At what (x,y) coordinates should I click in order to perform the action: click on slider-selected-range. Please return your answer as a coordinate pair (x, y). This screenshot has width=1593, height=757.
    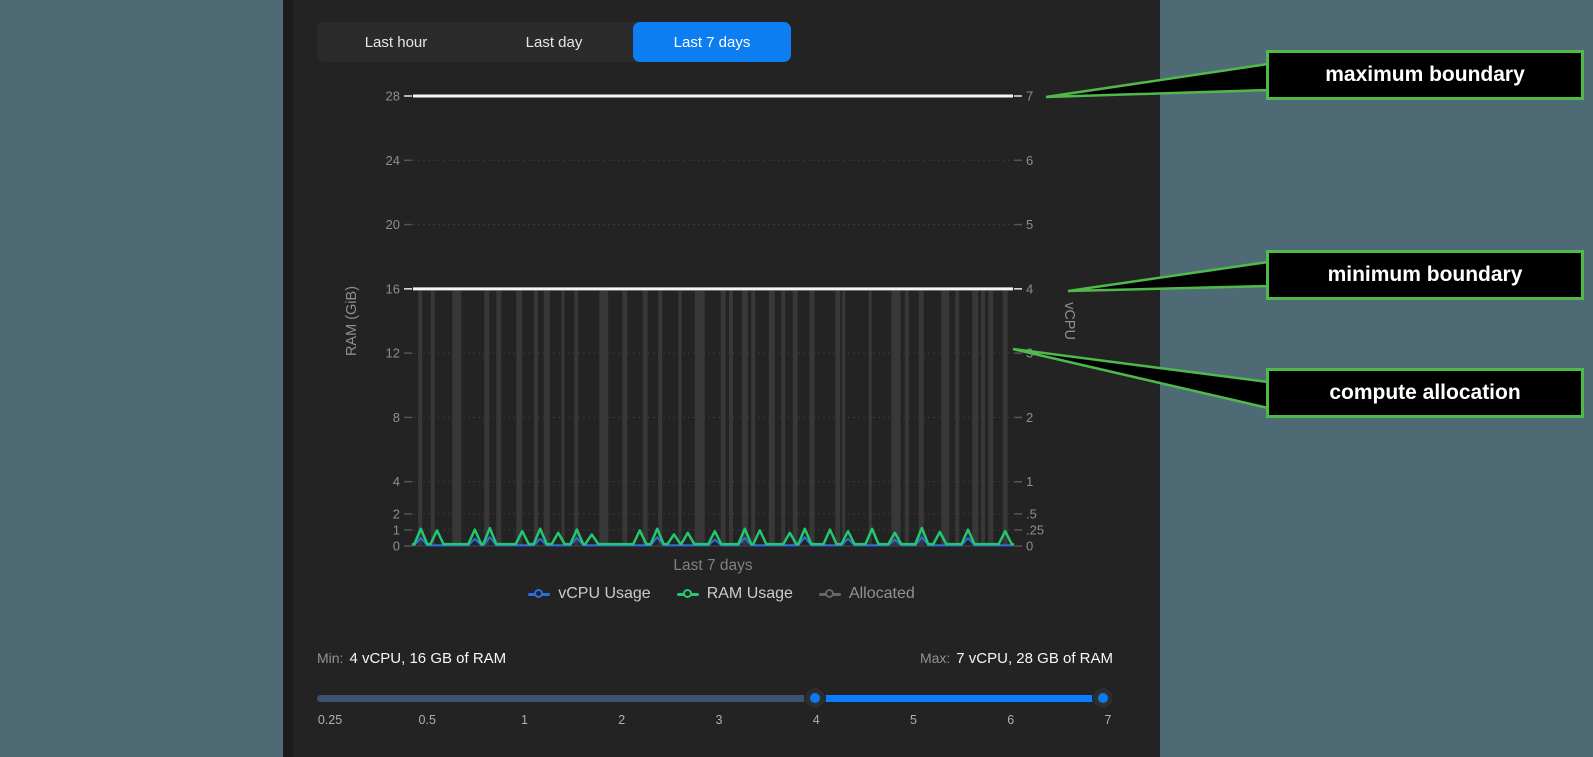
    Looking at the image, I should click on (959, 698).